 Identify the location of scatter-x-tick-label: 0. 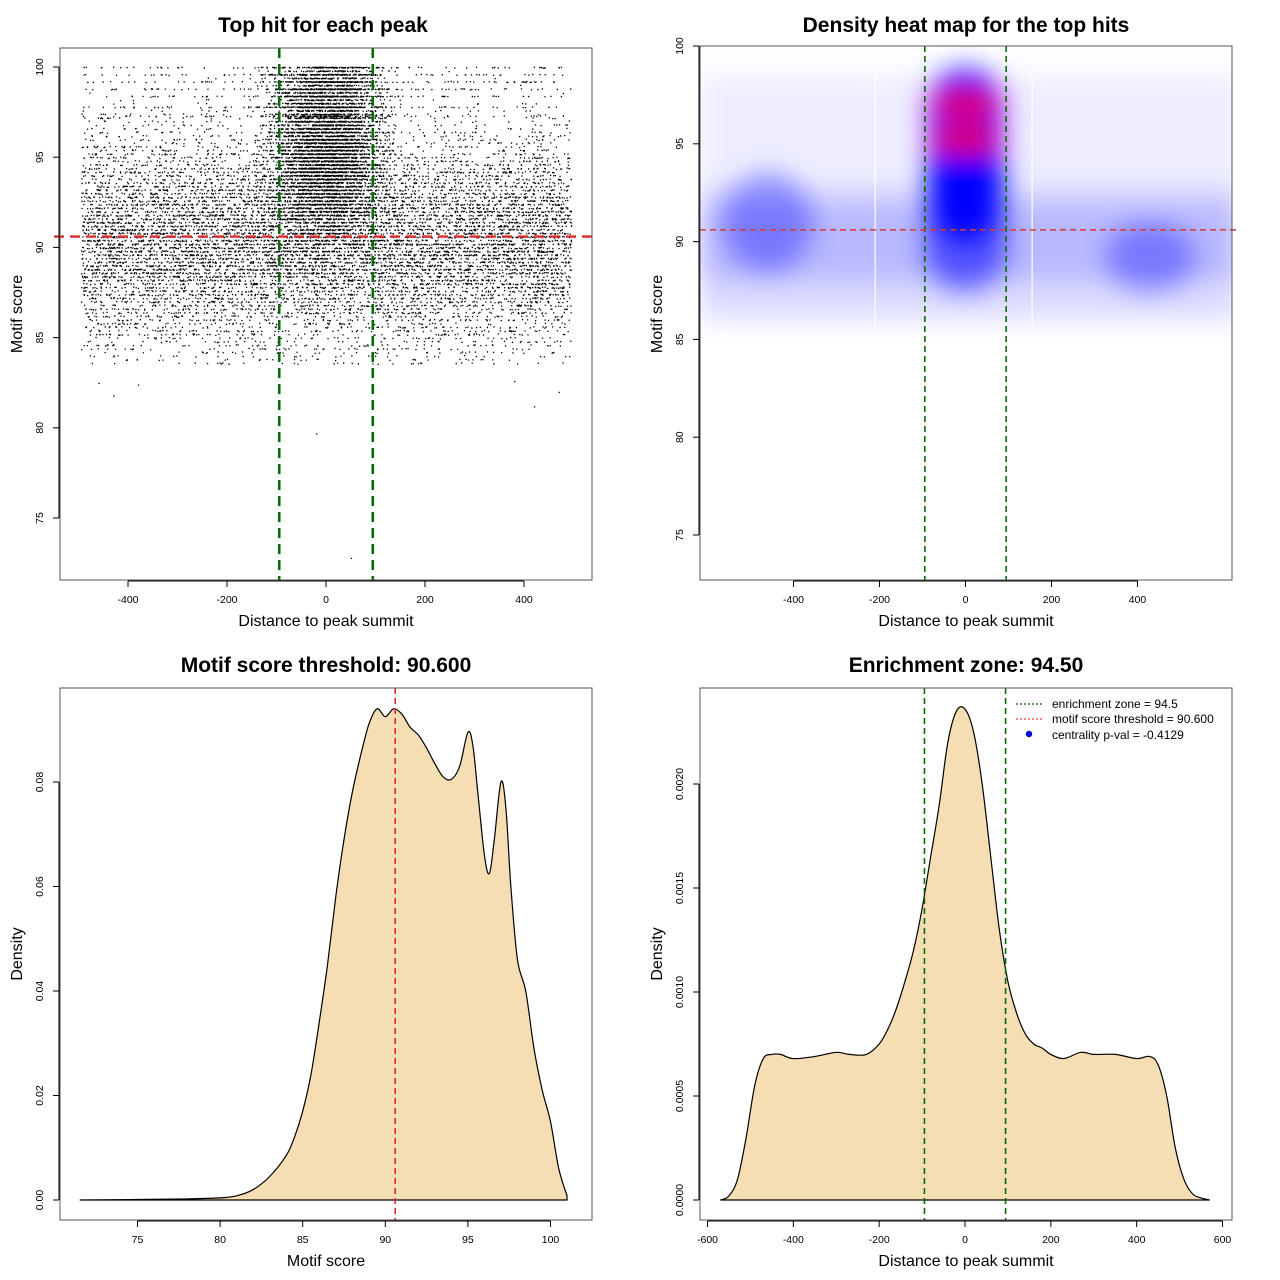
(326, 600).